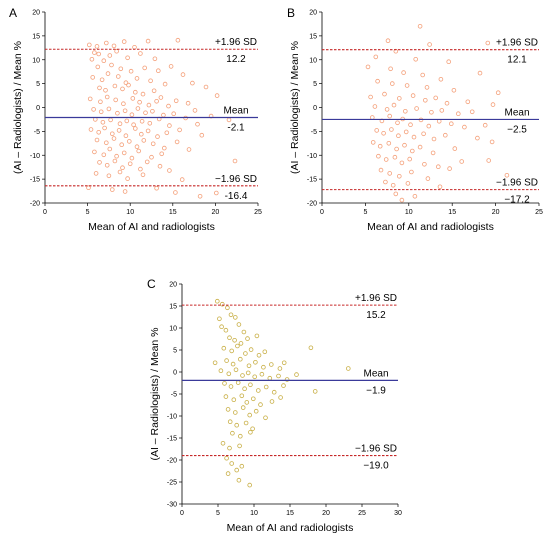 This screenshot has height=539, width=550. Describe the element at coordinates (290, 513) in the screenshot. I see `x-tick-label: 15` at that location.